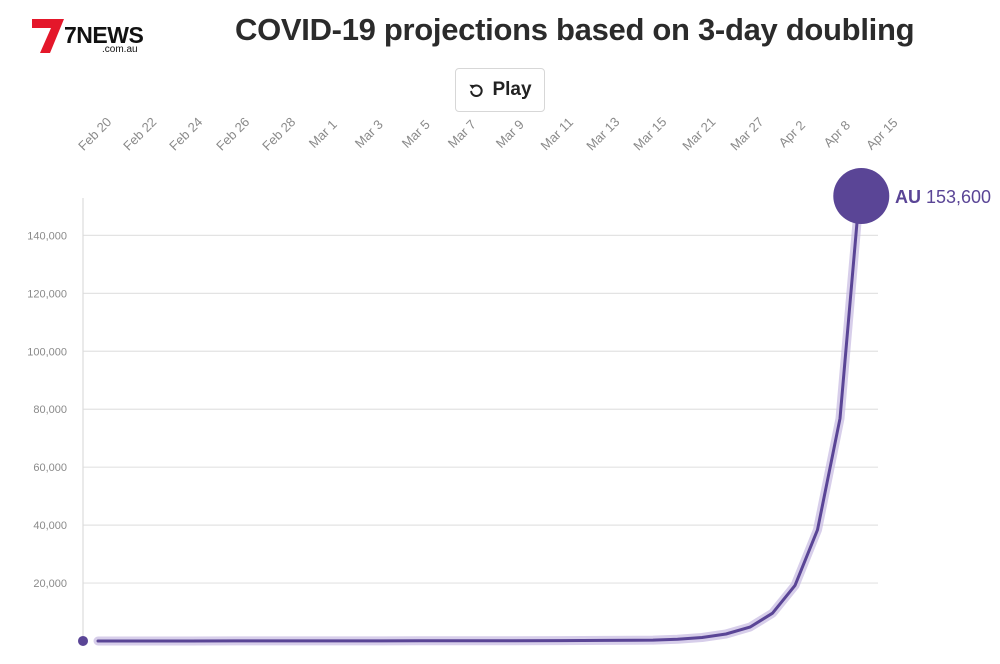  I want to click on x-tick-label: Mar 3, so click(369, 134).